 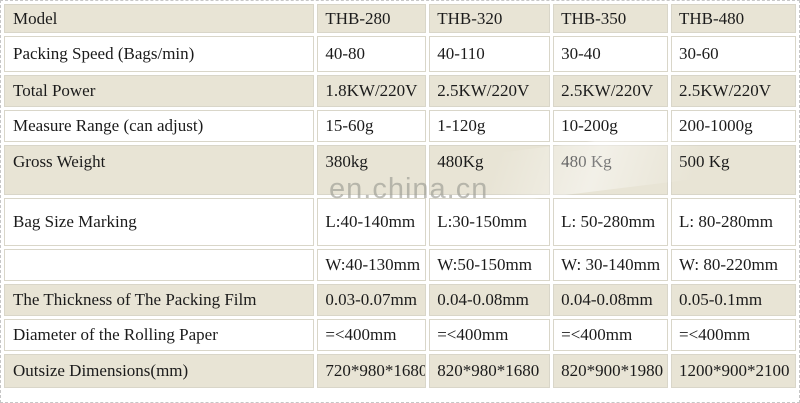 I want to click on spec-value: 30-40, so click(x=610, y=54).